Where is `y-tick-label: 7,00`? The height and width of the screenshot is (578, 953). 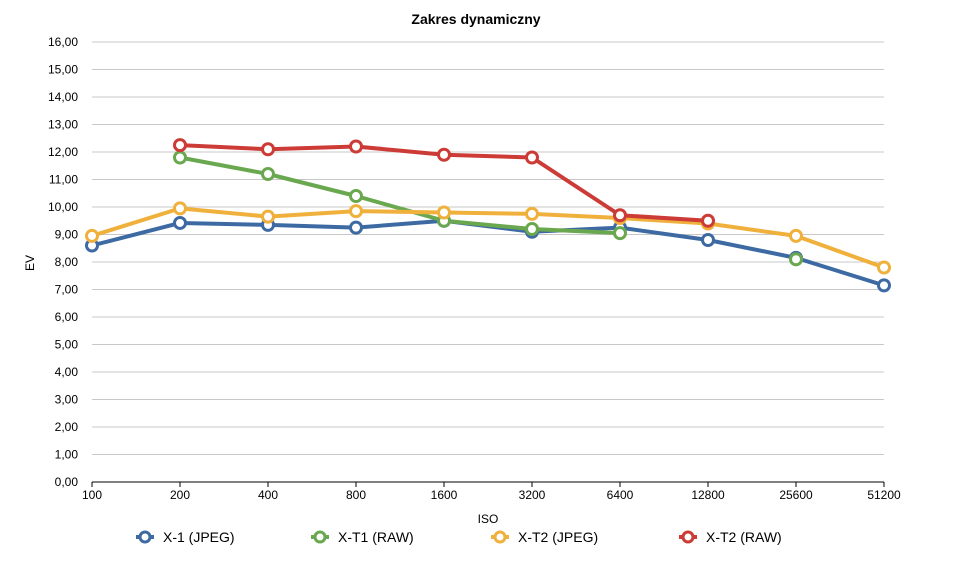 y-tick-label: 7,00 is located at coordinates (67, 290).